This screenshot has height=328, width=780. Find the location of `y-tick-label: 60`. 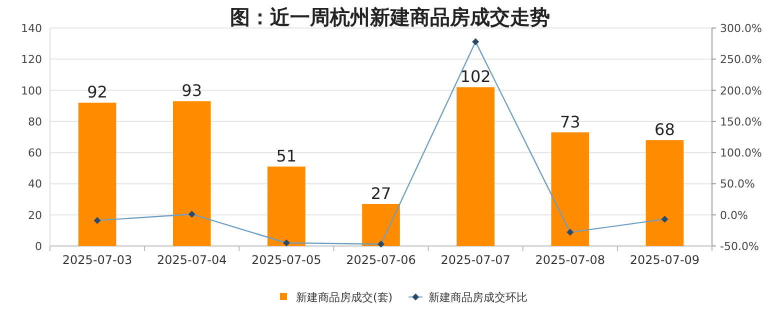

y-tick-label: 60 is located at coordinates (35, 153).